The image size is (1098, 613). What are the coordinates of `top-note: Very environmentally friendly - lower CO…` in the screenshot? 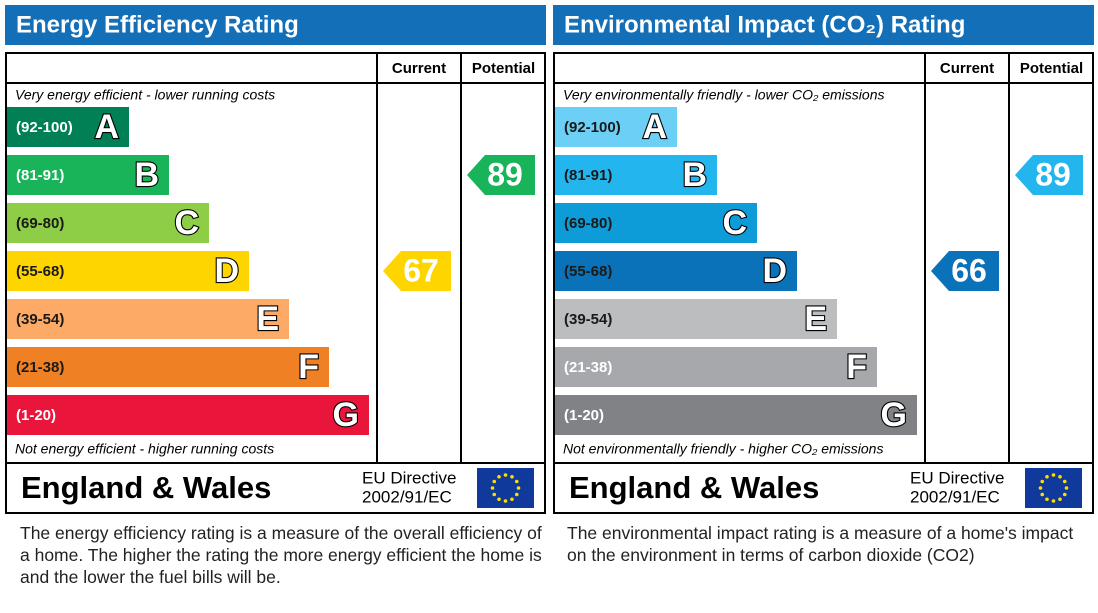 It's located at (723, 95).